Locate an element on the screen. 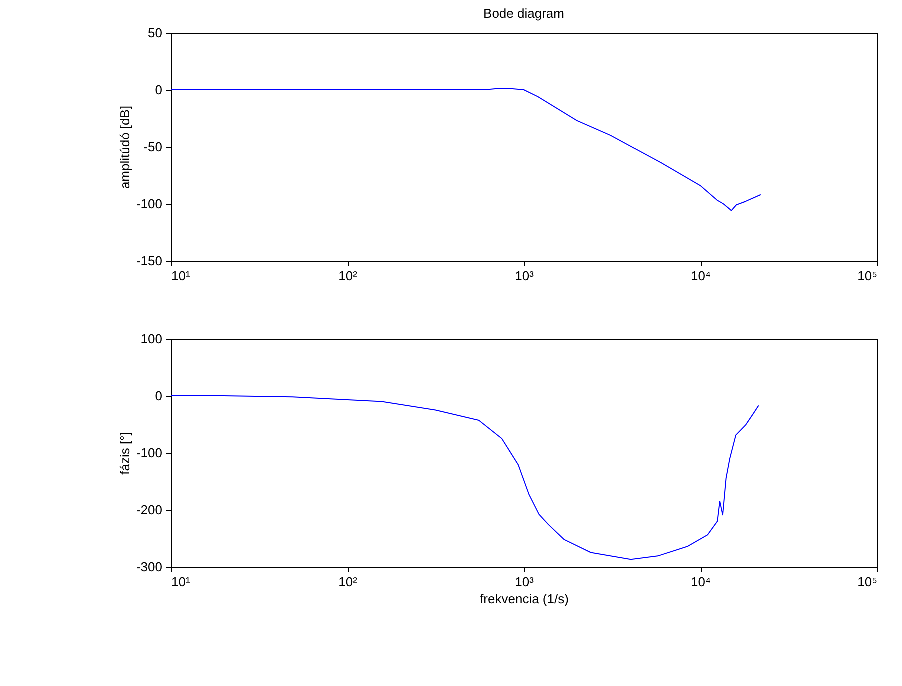 Image resolution: width=902 pixels, height=686 pixels. y-tick-label: 50 is located at coordinates (155, 33).